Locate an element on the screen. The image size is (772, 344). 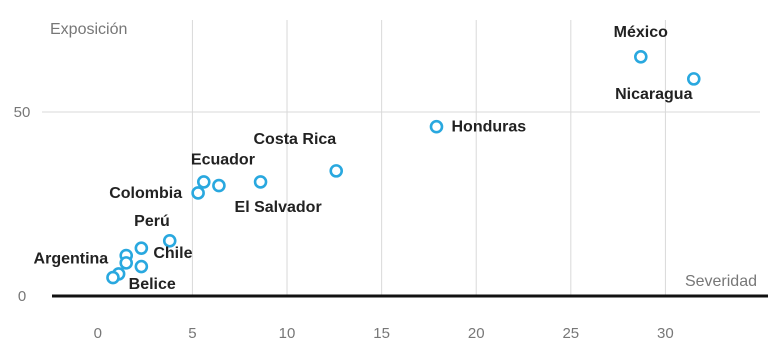
x-tick-label: 15 is located at coordinates (381, 333).